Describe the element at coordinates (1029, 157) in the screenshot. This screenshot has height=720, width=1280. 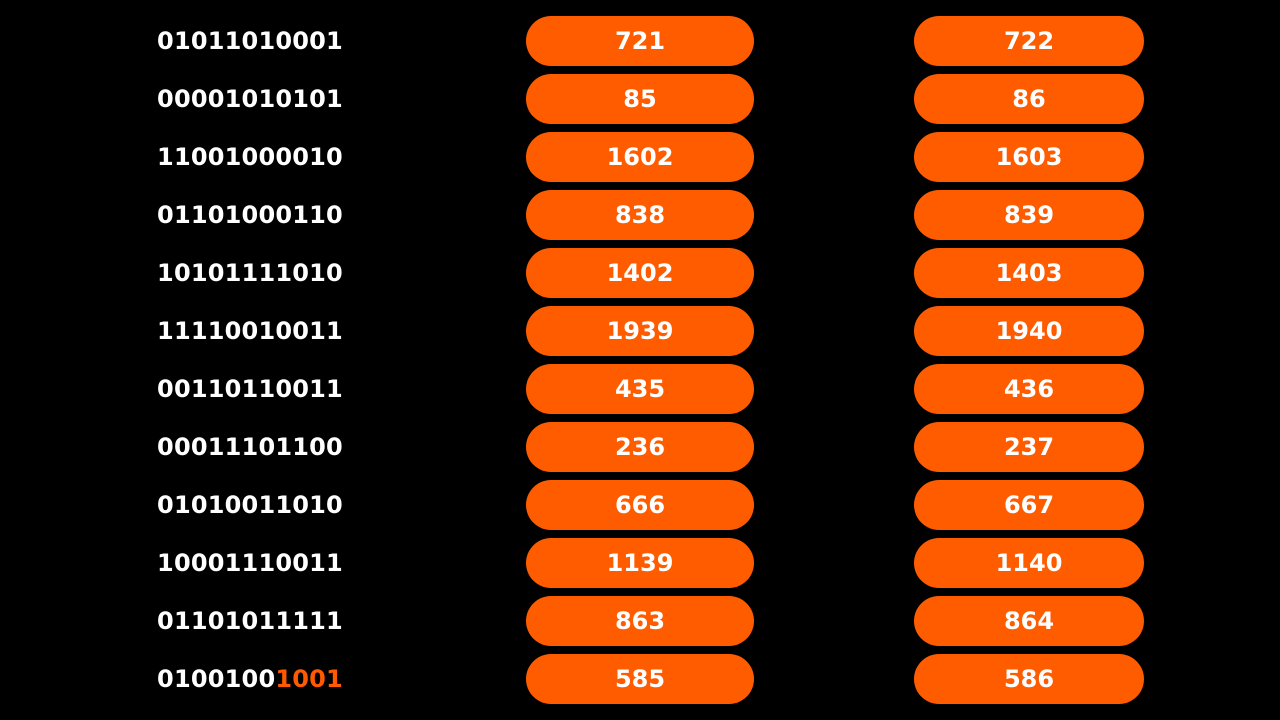
I see `next-value-pill: 1603` at that location.